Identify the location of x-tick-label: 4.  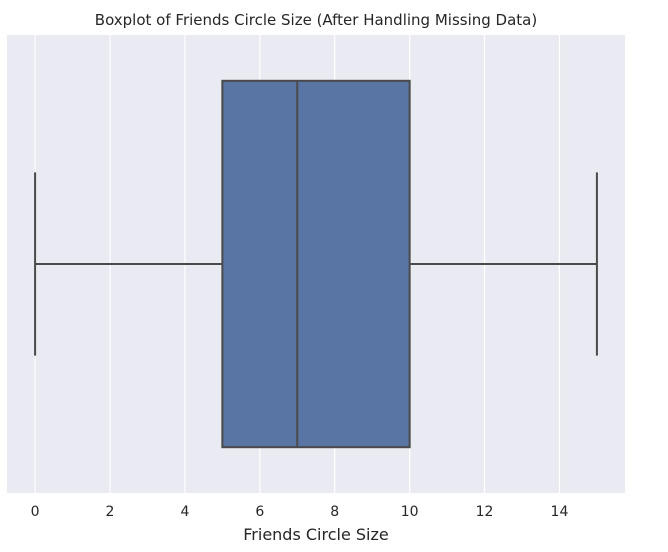
(184, 512).